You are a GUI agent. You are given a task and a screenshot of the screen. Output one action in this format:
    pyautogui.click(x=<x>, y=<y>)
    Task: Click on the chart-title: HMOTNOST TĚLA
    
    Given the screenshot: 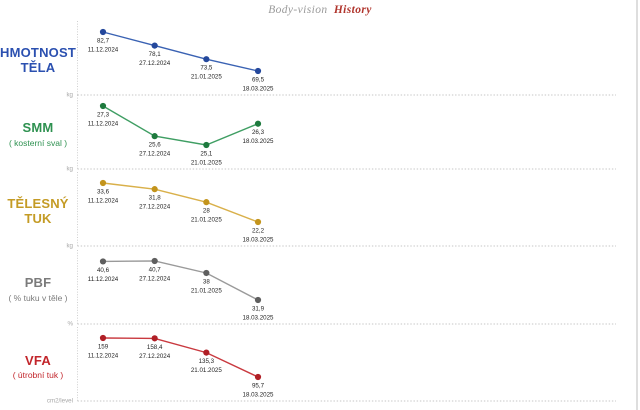 What is the action you would take?
    pyautogui.click(x=38, y=60)
    